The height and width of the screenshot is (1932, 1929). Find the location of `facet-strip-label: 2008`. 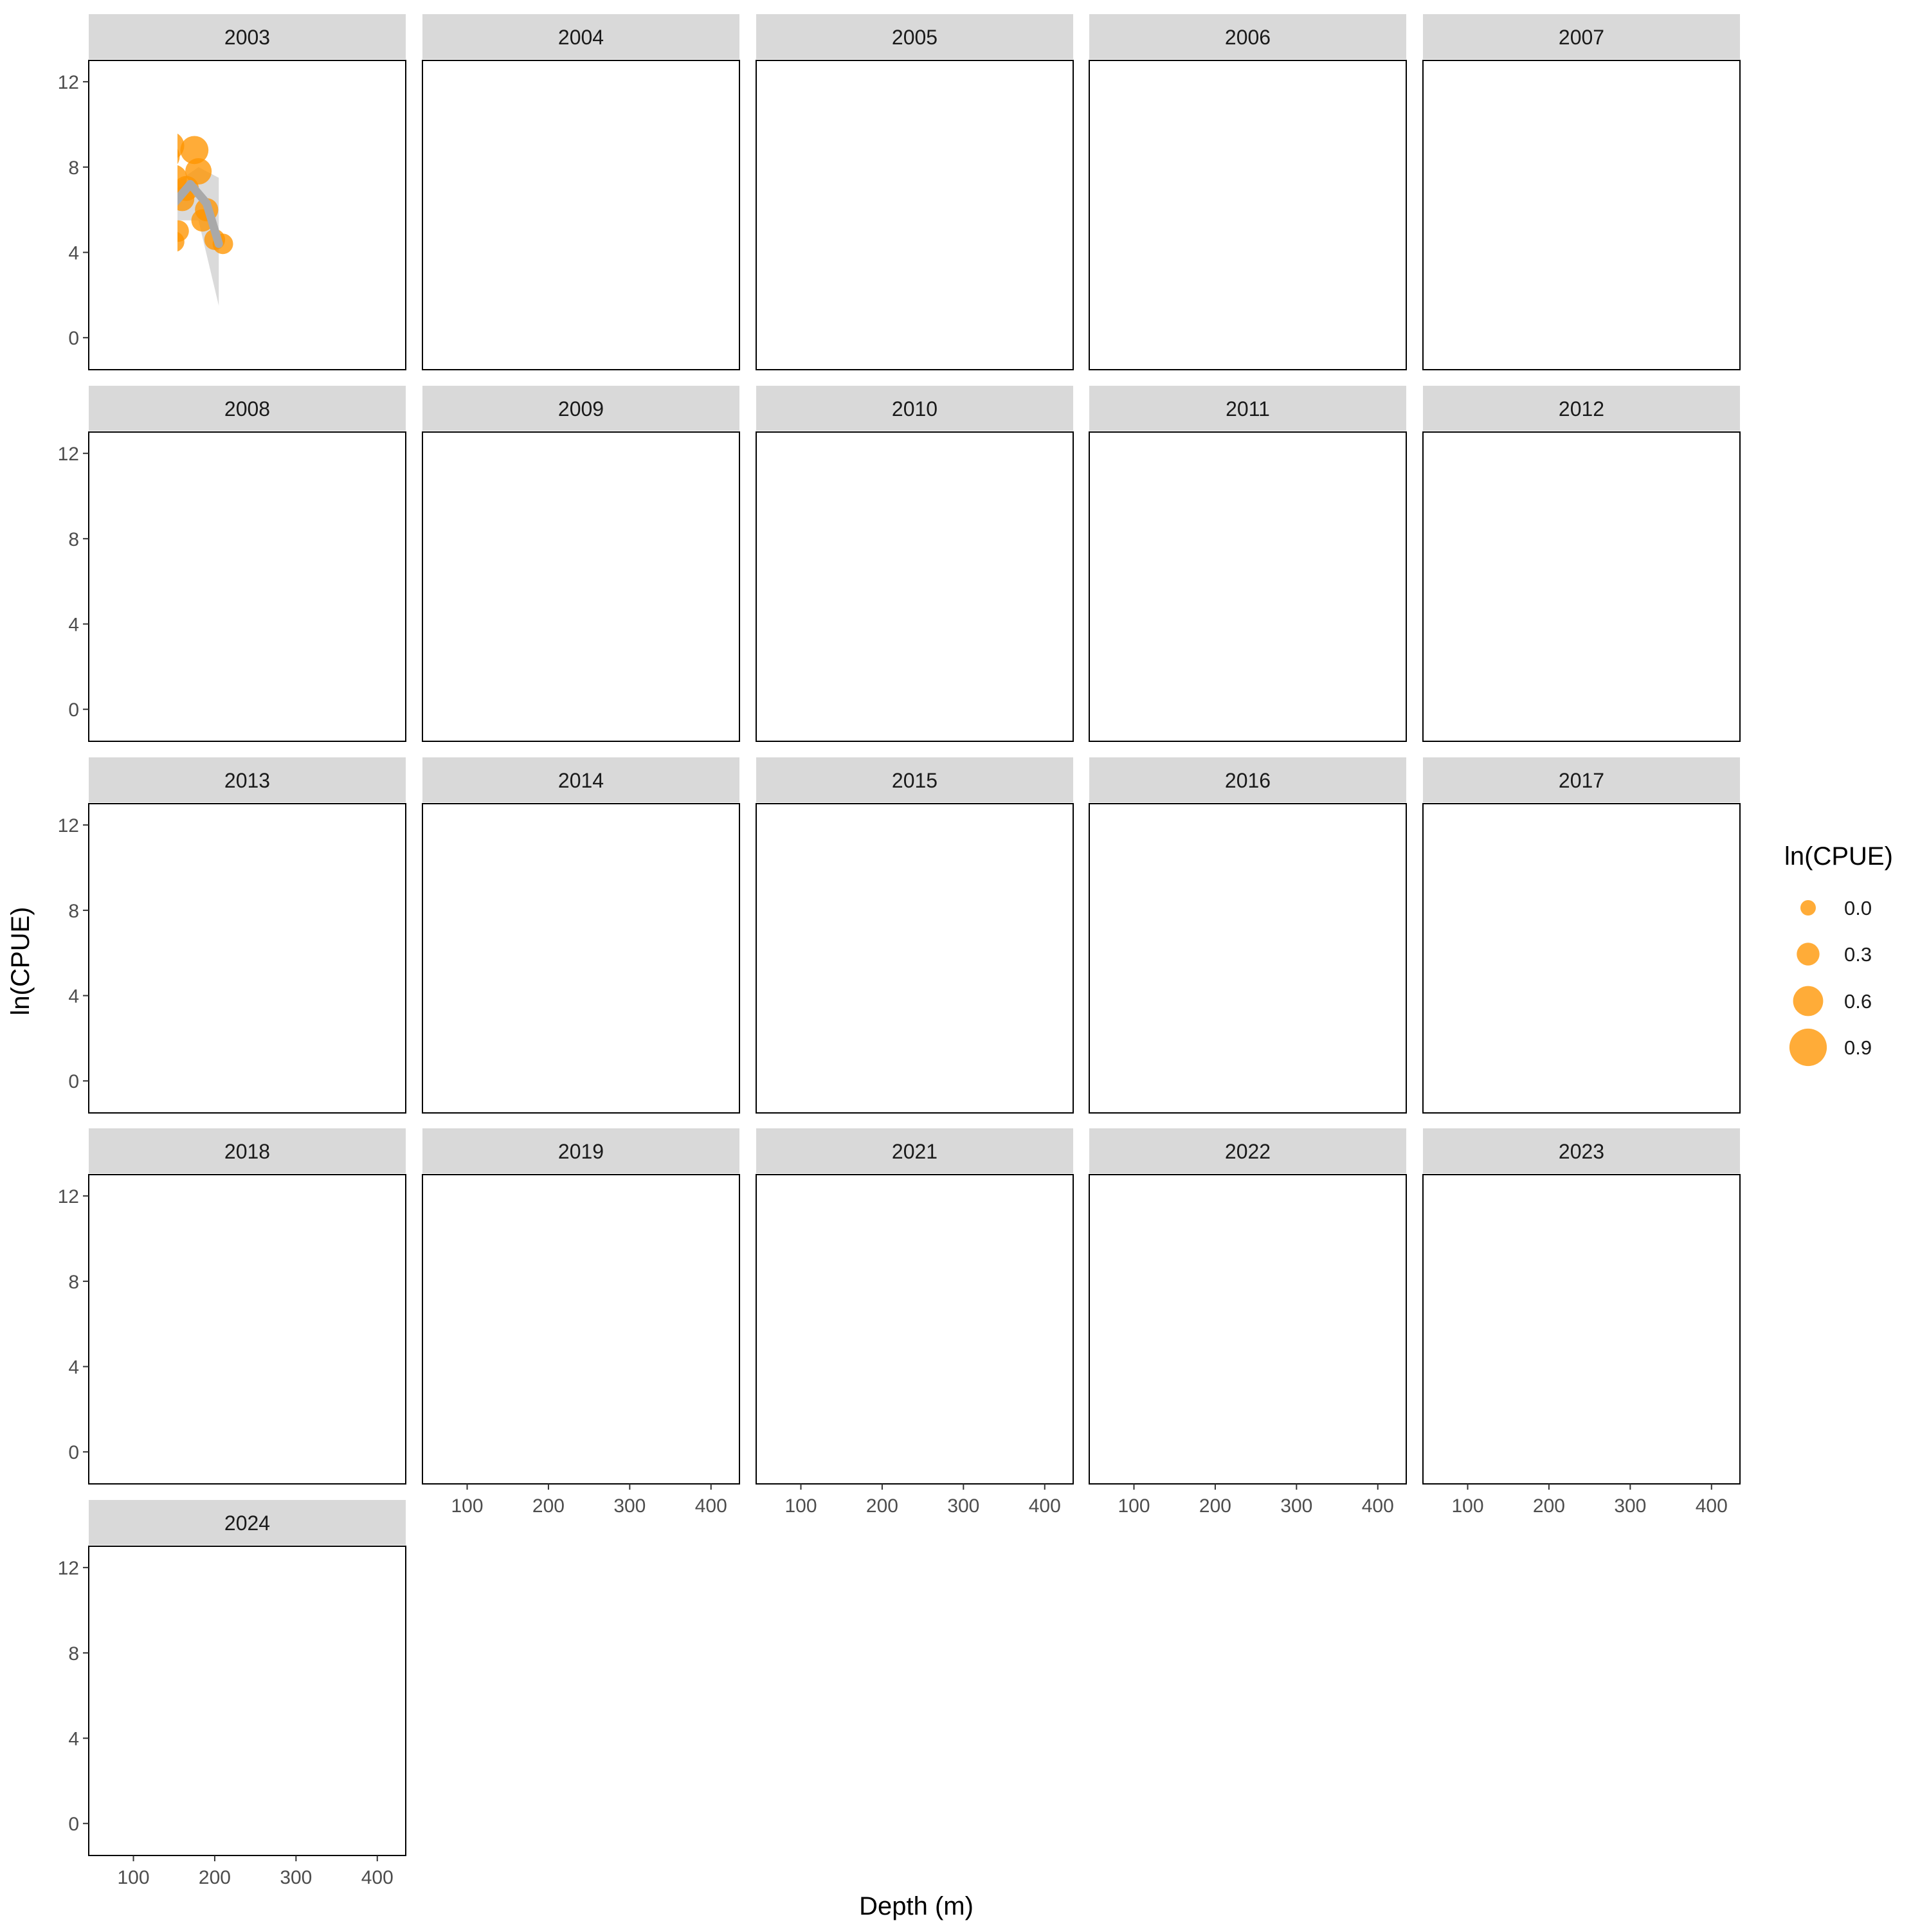

facet-strip-label: 2008 is located at coordinates (247, 408).